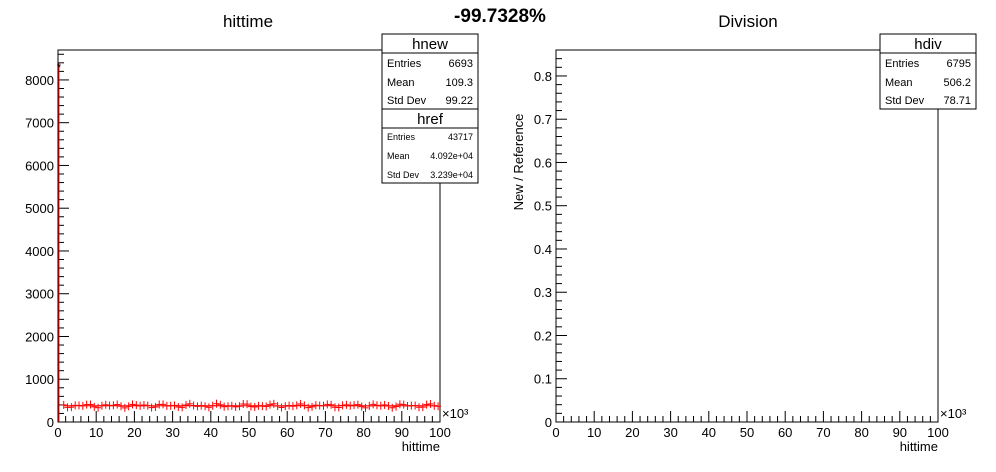 The image size is (996, 472). I want to click on stats-hnew-std-value: 99.22, so click(459, 101).